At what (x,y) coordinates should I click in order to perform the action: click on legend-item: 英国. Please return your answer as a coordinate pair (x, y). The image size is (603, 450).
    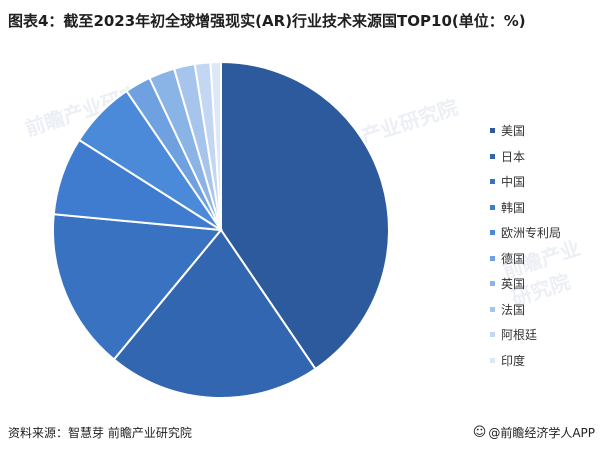
    Looking at the image, I should click on (525, 284).